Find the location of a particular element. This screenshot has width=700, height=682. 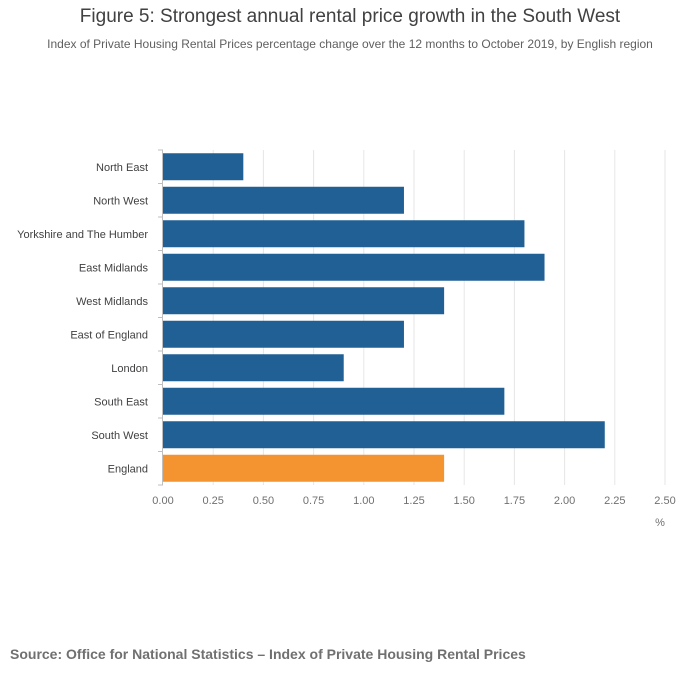

category-label: West Midlands is located at coordinates (112, 302).